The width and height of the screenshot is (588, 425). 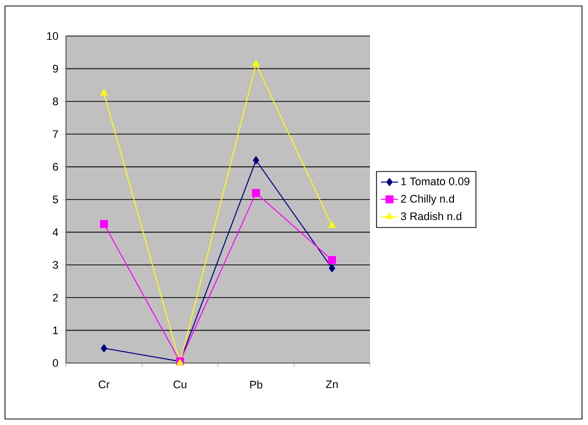 I want to click on x-tick-label: Cr, so click(x=104, y=384).